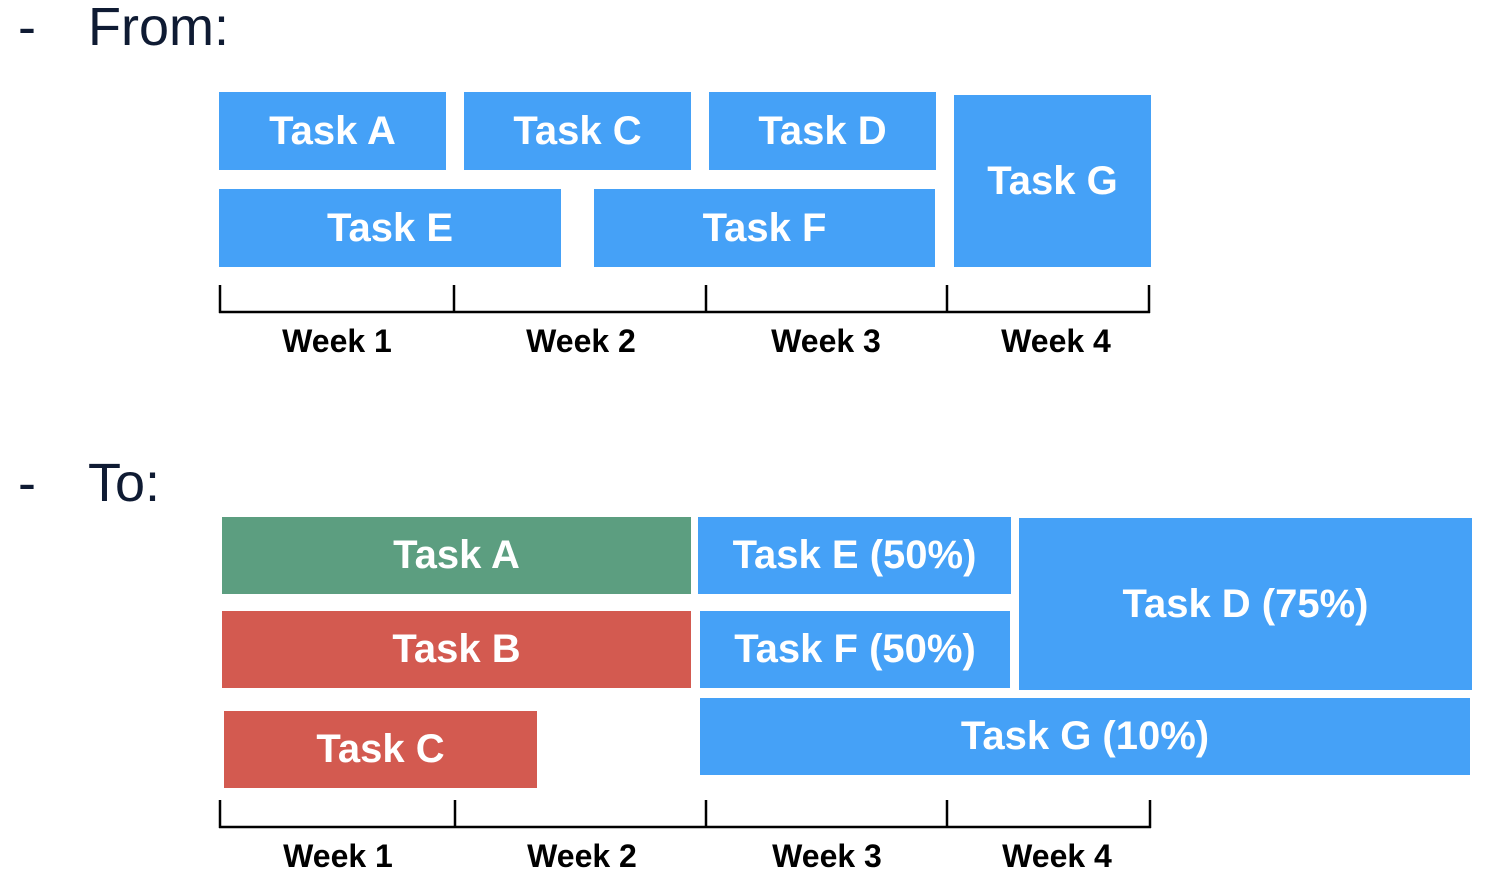 The width and height of the screenshot is (1492, 882). I want to click on from-task-c: Task C, so click(577, 131).